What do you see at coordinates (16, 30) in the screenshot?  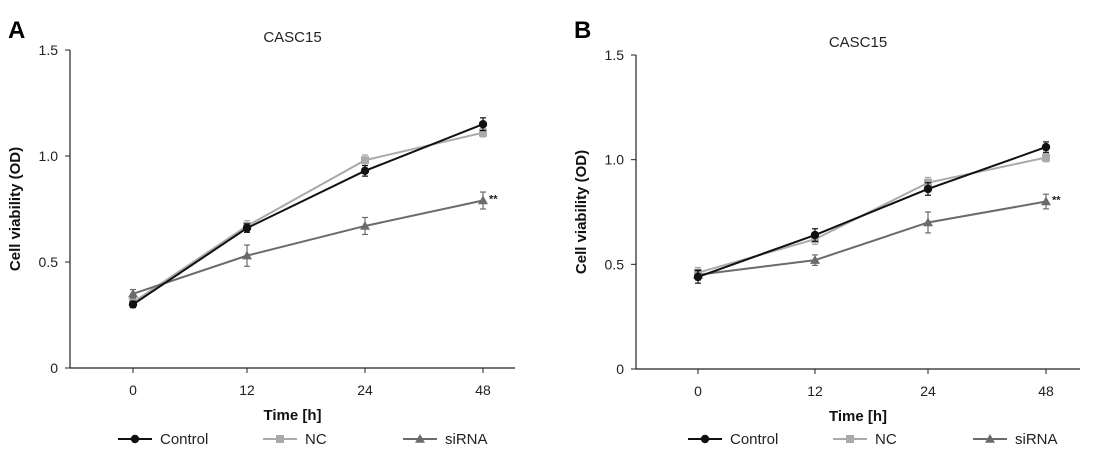 I see `panel-label: A` at bounding box center [16, 30].